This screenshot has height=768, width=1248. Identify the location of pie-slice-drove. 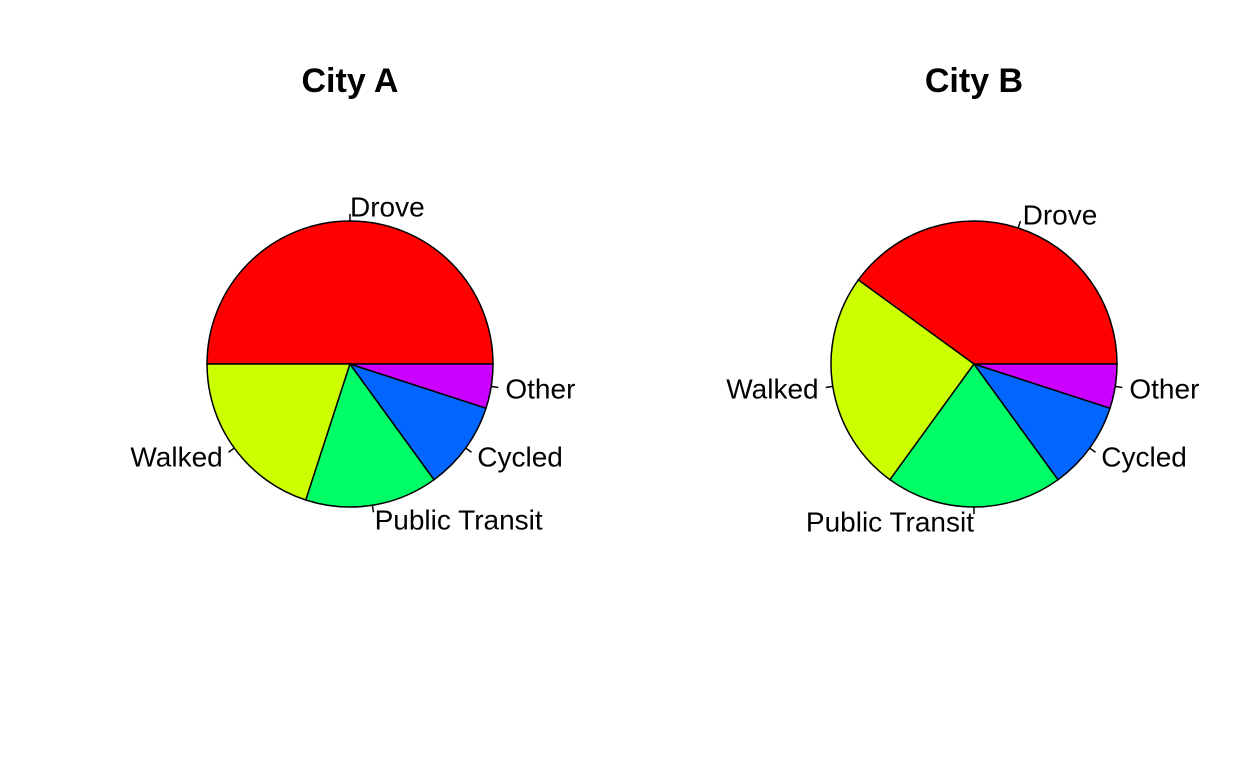
(987, 292).